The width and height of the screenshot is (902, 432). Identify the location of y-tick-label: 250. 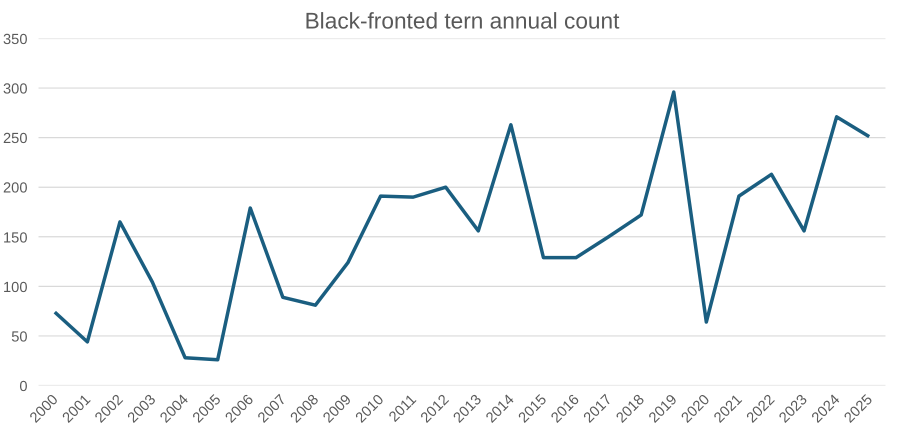
(15, 139).